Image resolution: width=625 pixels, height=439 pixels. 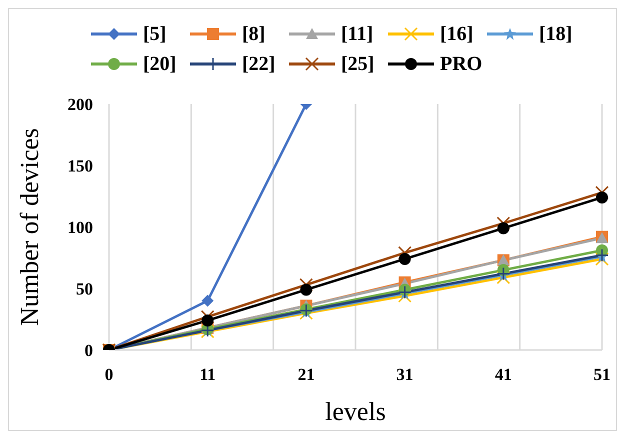 What do you see at coordinates (405, 374) in the screenshot?
I see `x-tick-label: 31` at bounding box center [405, 374].